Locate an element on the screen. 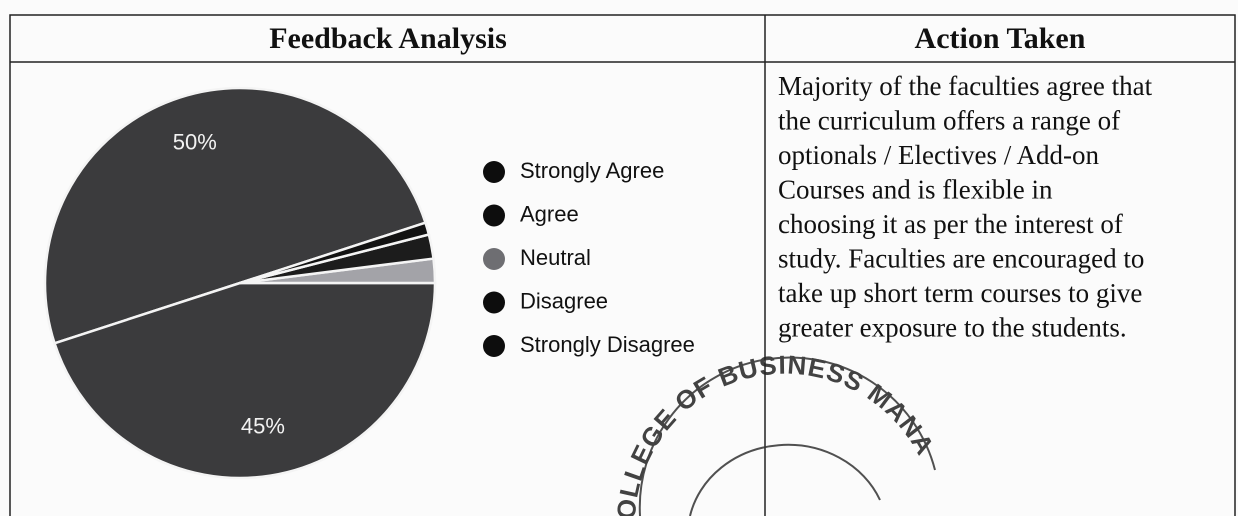  stamp: OLLEGE OF BUSINESS MANA is located at coordinates (776, 432).